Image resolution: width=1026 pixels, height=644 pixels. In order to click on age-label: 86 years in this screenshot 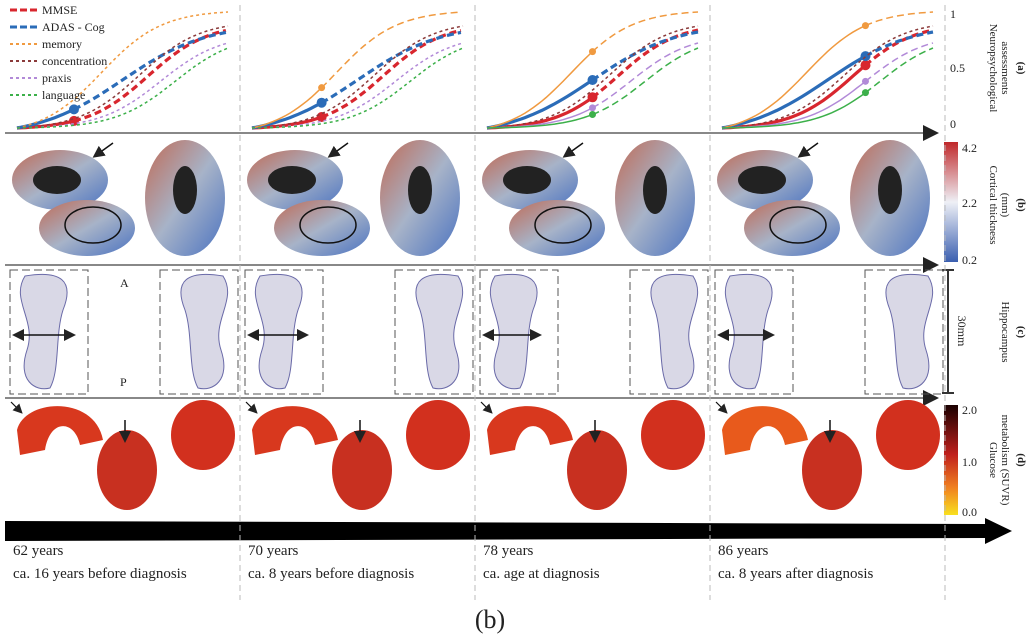, I will do `click(743, 551)`.